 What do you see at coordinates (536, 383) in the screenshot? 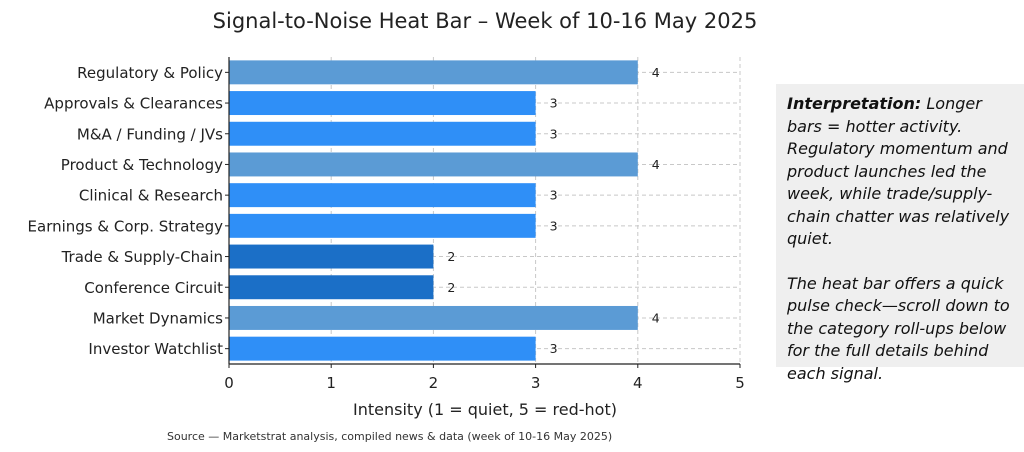
I see `x-tick-label: 3` at bounding box center [536, 383].